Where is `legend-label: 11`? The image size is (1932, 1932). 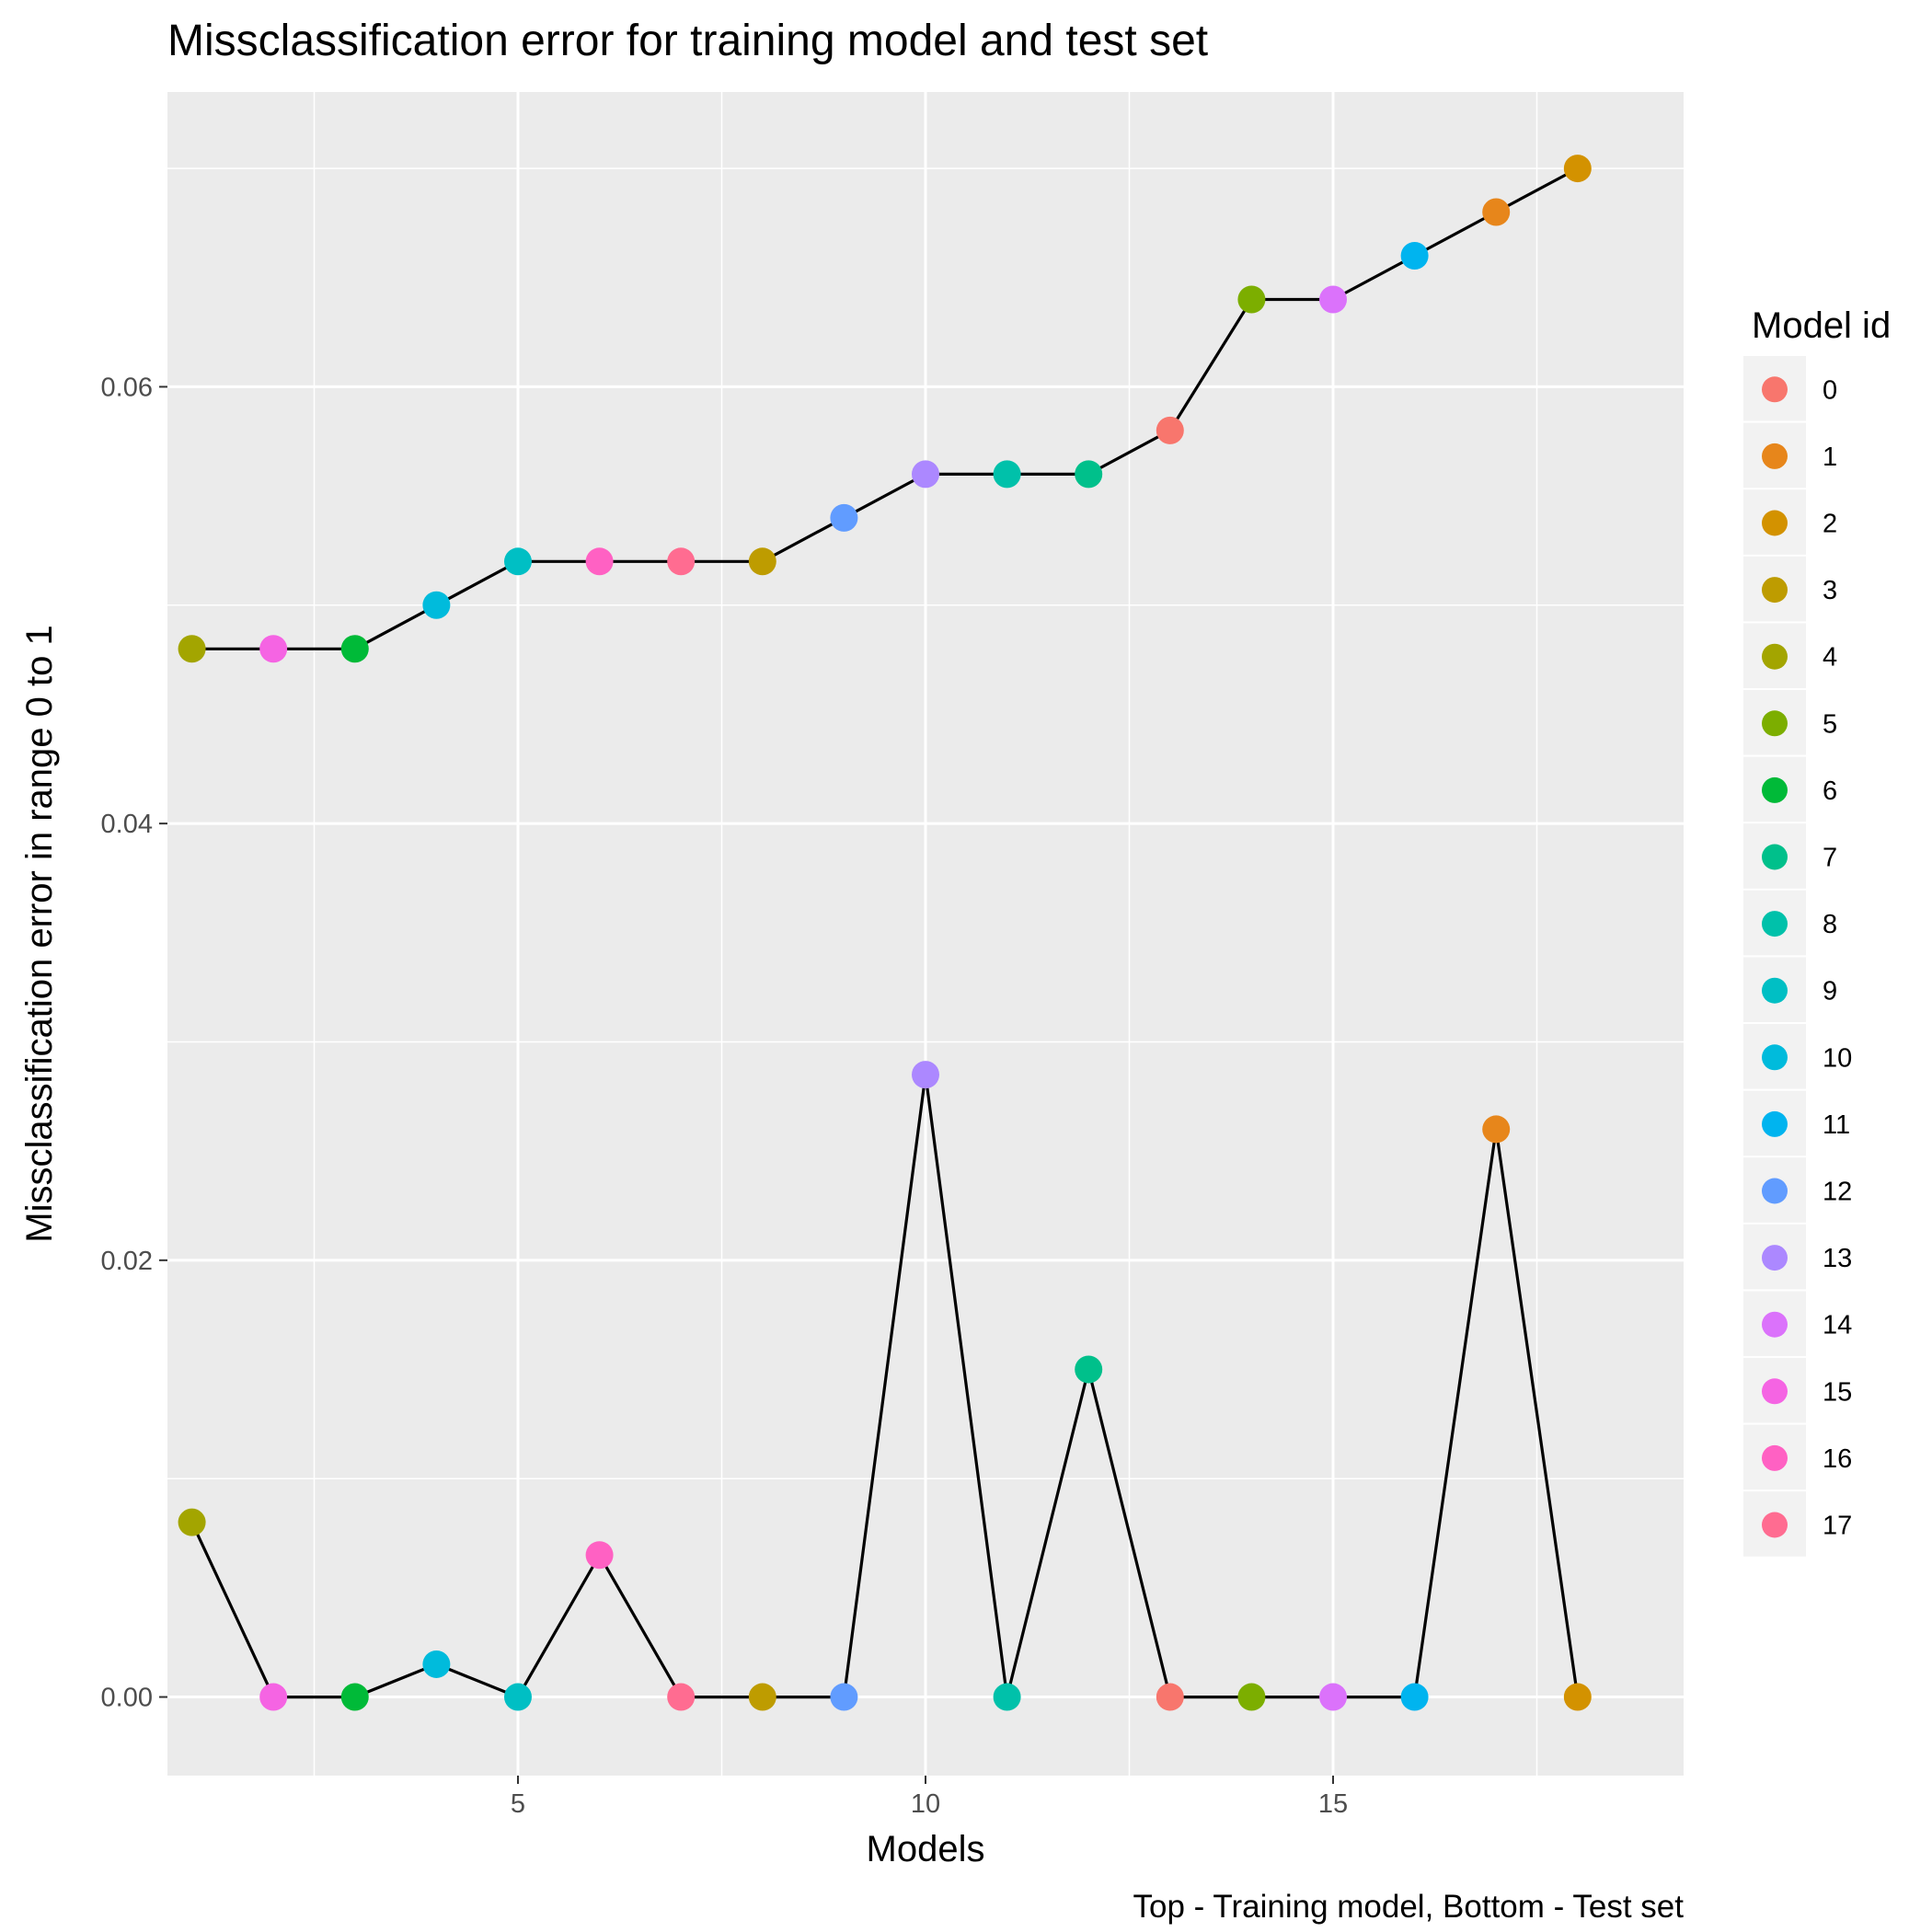 legend-label: 11 is located at coordinates (1836, 1125).